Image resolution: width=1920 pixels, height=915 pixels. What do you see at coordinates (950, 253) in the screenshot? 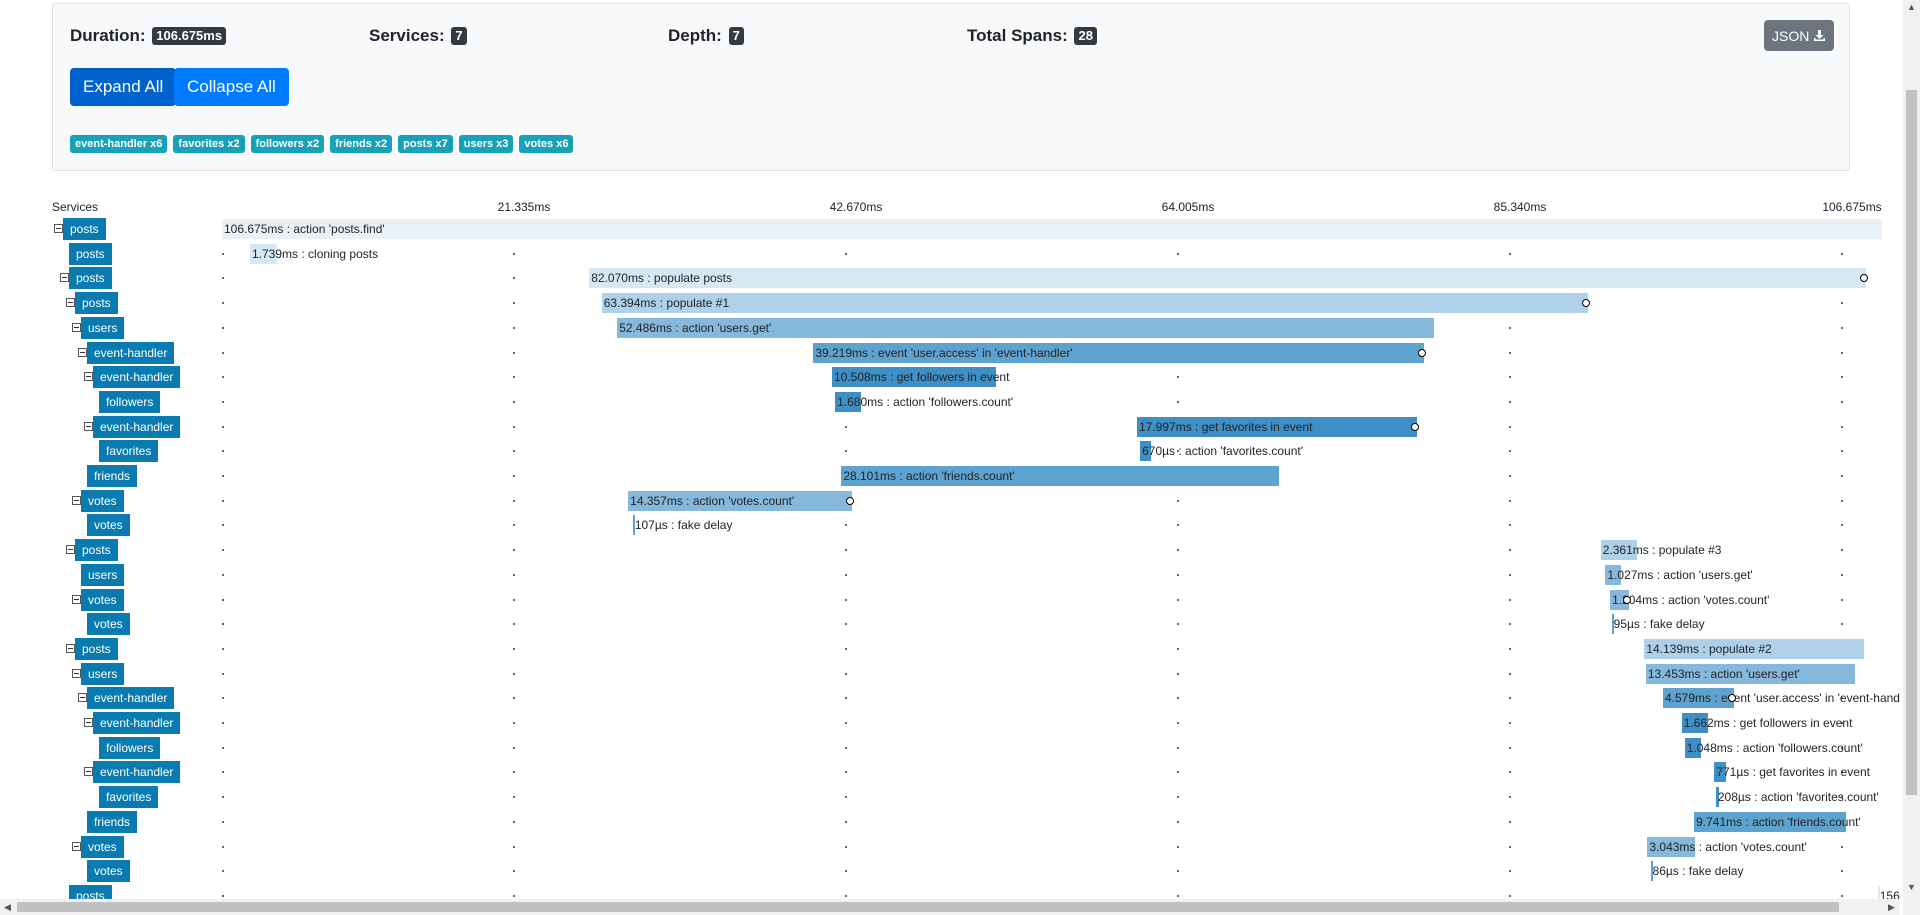
I see `span-row: posts 1.739ms : cloning posts` at bounding box center [950, 253].